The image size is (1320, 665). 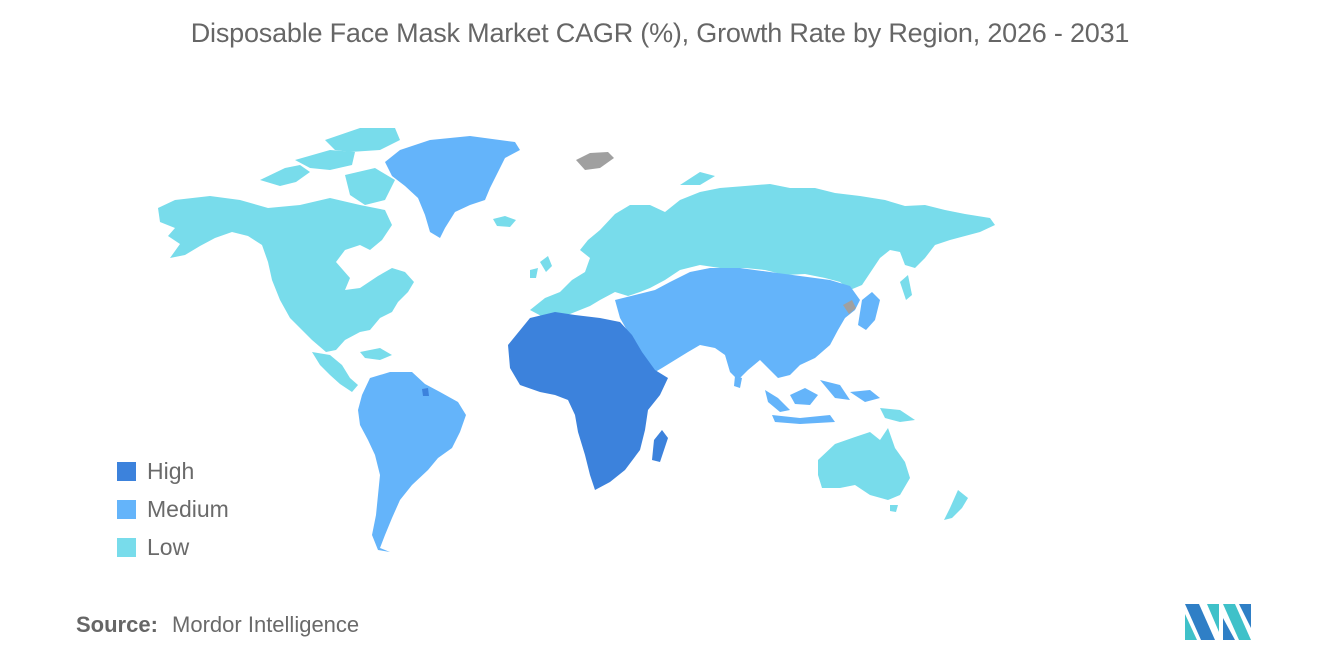 I want to click on legend-label-high: High, so click(x=171, y=470).